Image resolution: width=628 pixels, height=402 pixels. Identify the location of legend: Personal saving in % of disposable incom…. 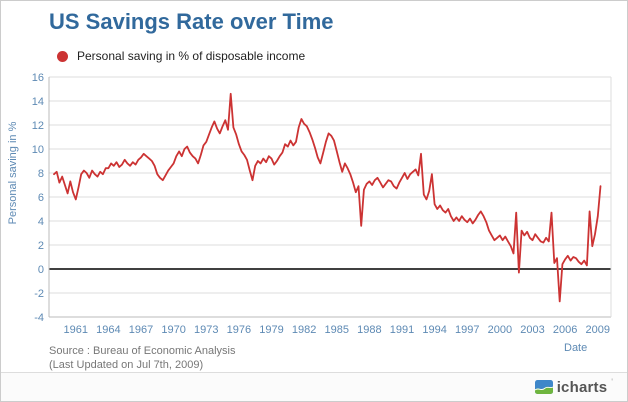
(181, 56).